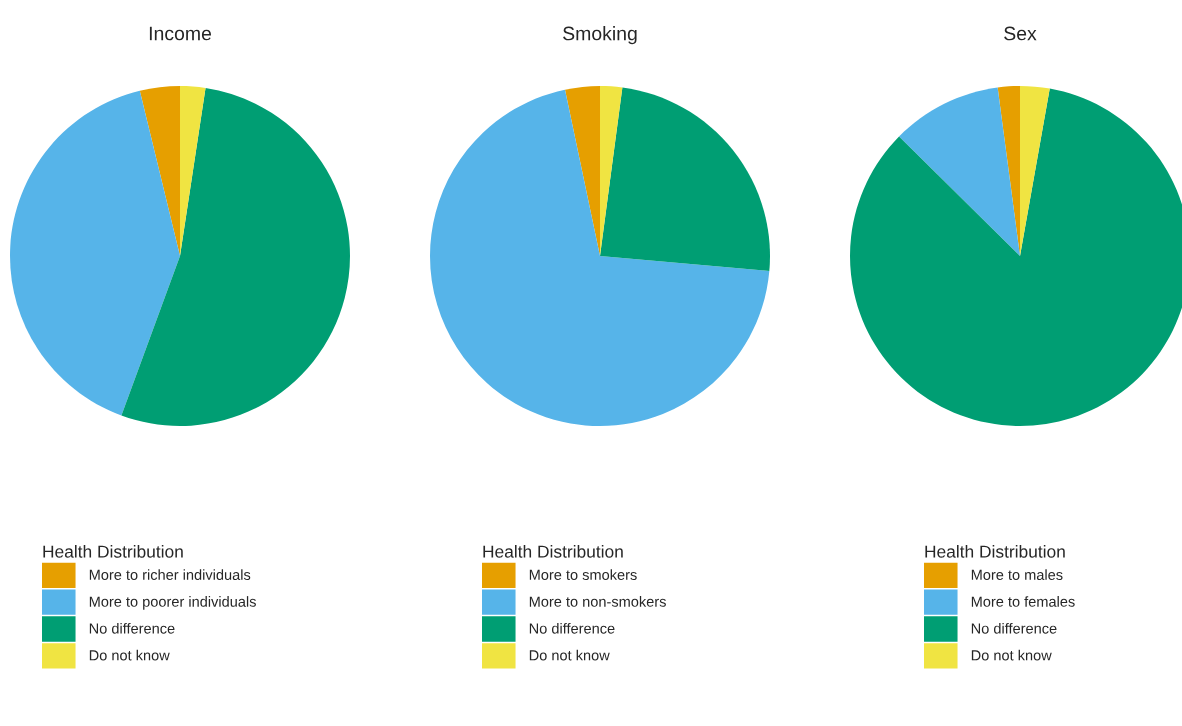  Describe the element at coordinates (170, 574) in the screenshot. I see `legend-label: More to richer individuals` at that location.